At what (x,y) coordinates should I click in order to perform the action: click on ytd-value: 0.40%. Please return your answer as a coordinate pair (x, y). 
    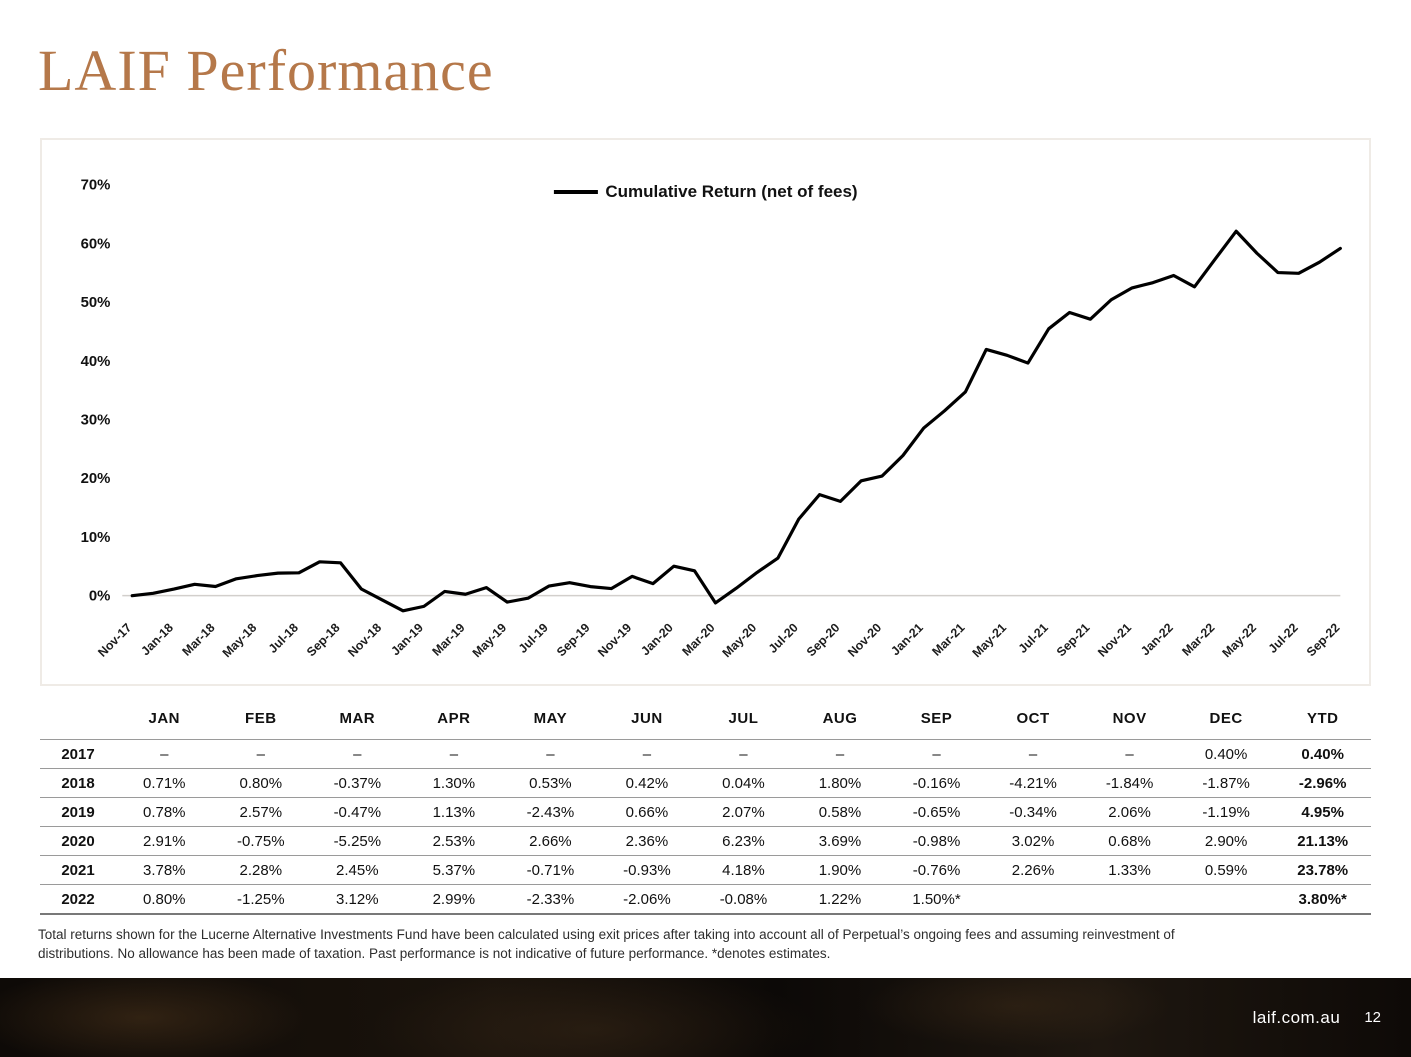
    Looking at the image, I should click on (1322, 754).